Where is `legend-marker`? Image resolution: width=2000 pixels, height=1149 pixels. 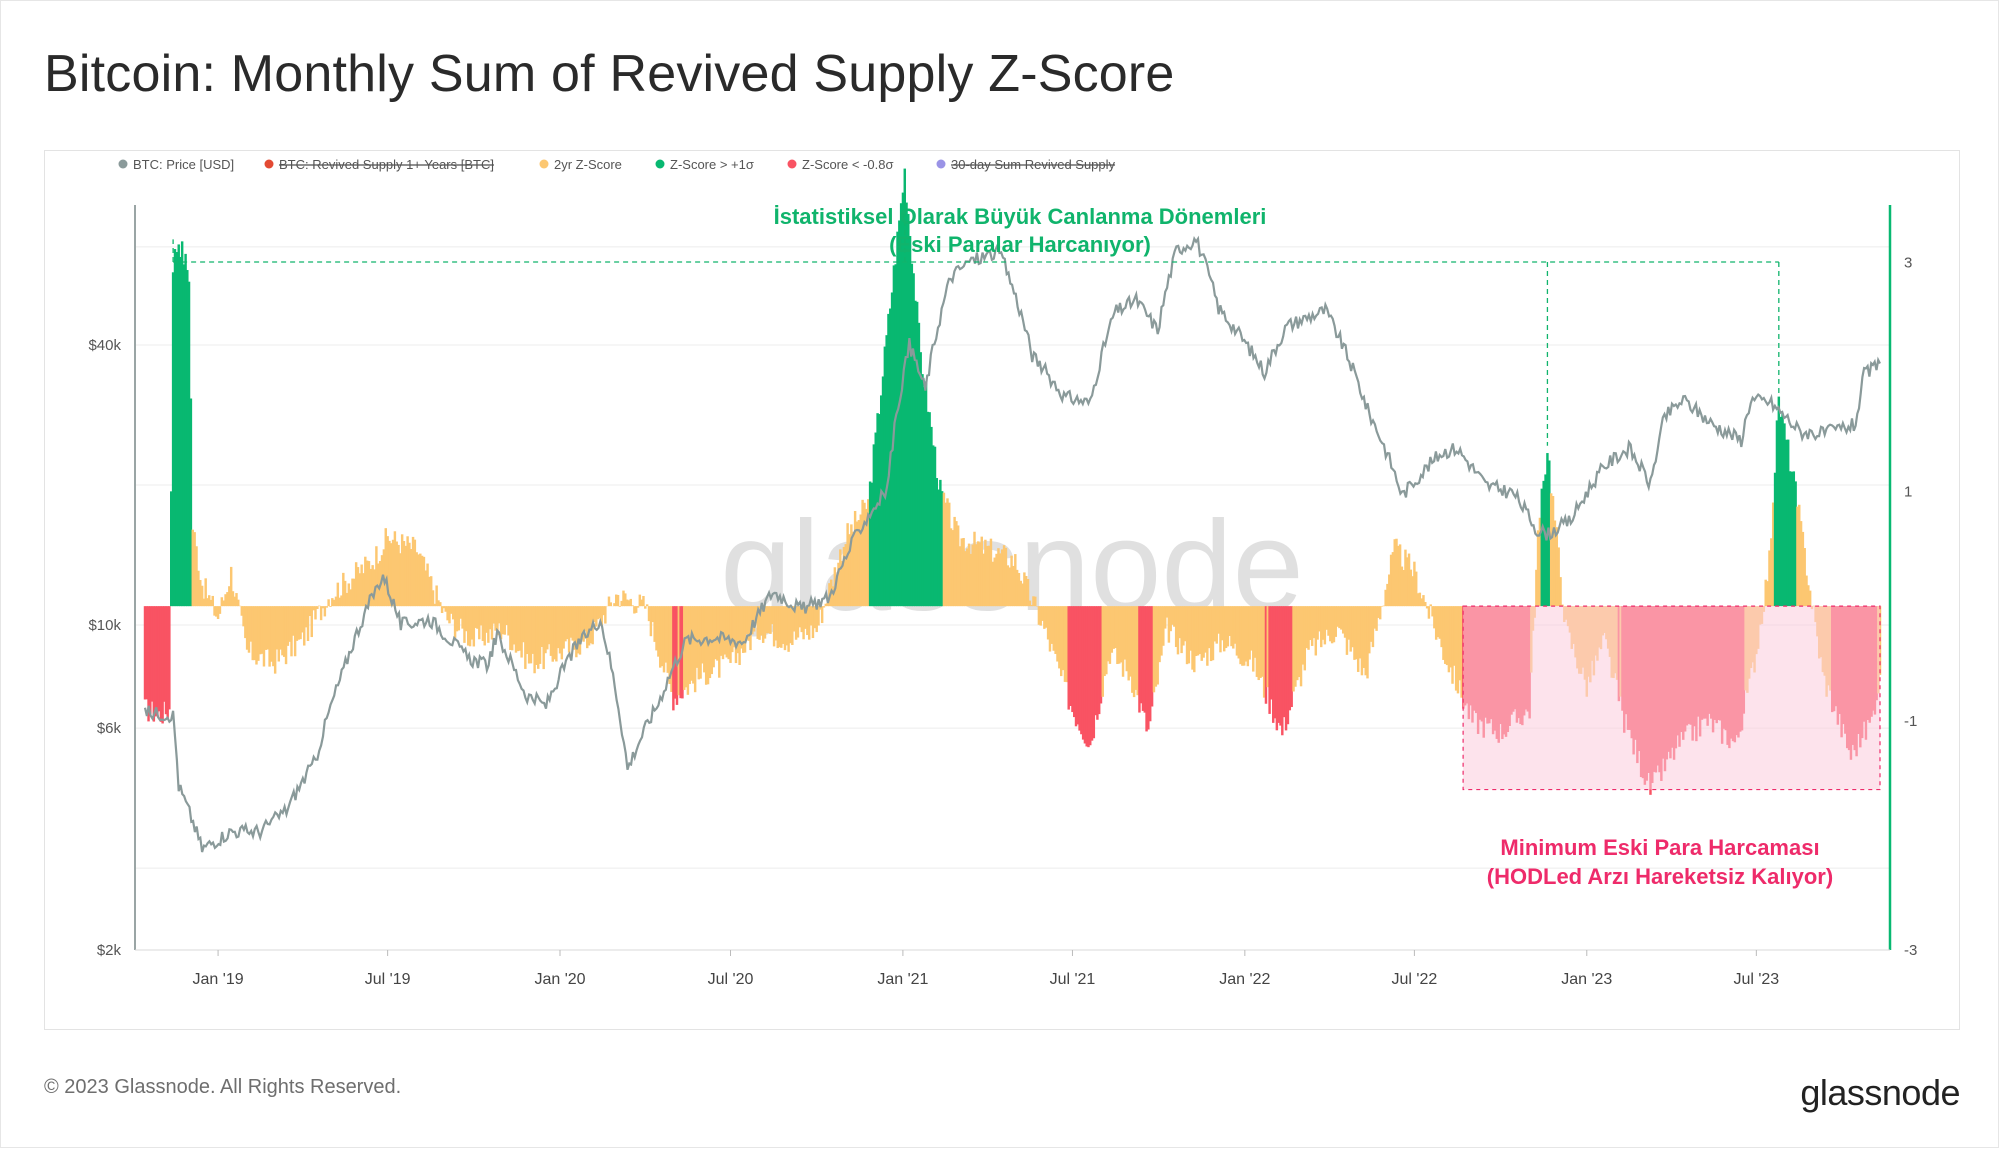 legend-marker is located at coordinates (792, 164).